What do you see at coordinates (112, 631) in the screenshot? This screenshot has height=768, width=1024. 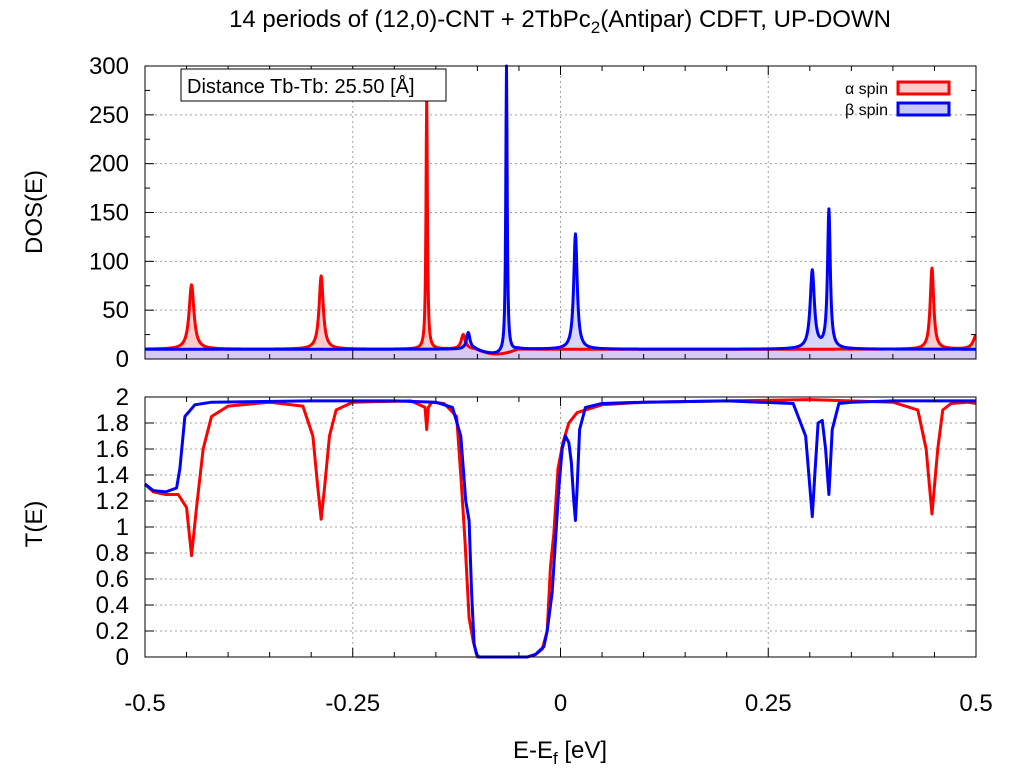 I see `transmission-y-tick-label: 0.2` at bounding box center [112, 631].